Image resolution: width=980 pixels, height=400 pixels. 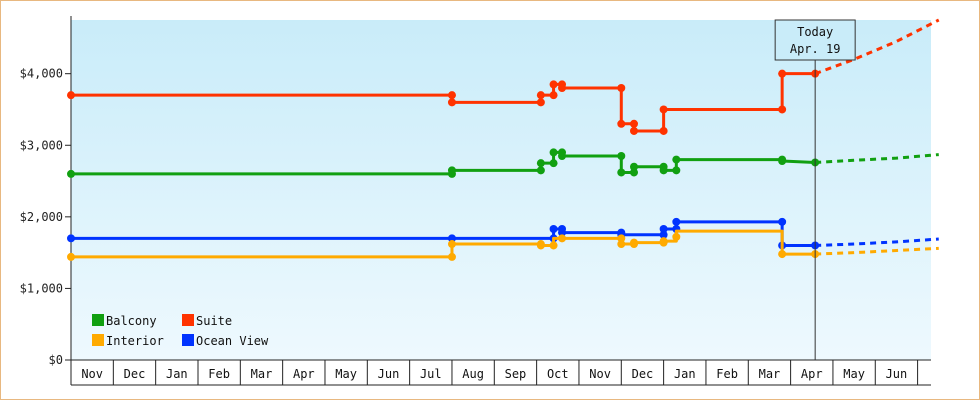 What do you see at coordinates (503, 163) in the screenshot?
I see `series-balcony` at bounding box center [503, 163].